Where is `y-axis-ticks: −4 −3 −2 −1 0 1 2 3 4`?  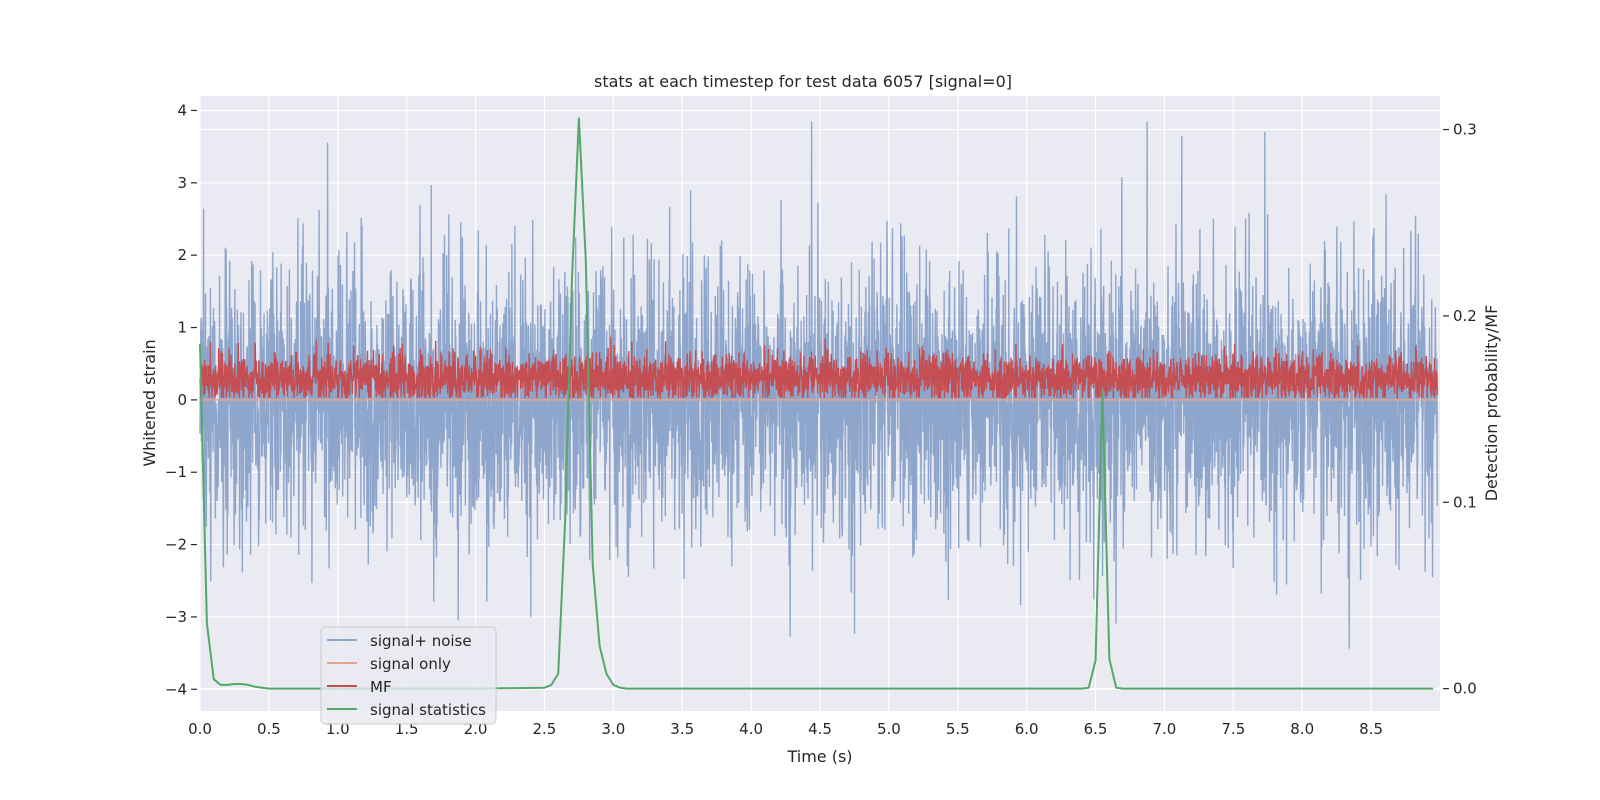 y-axis-ticks: −4 −3 −2 −1 0 1 2 3 4 is located at coordinates (181, 399).